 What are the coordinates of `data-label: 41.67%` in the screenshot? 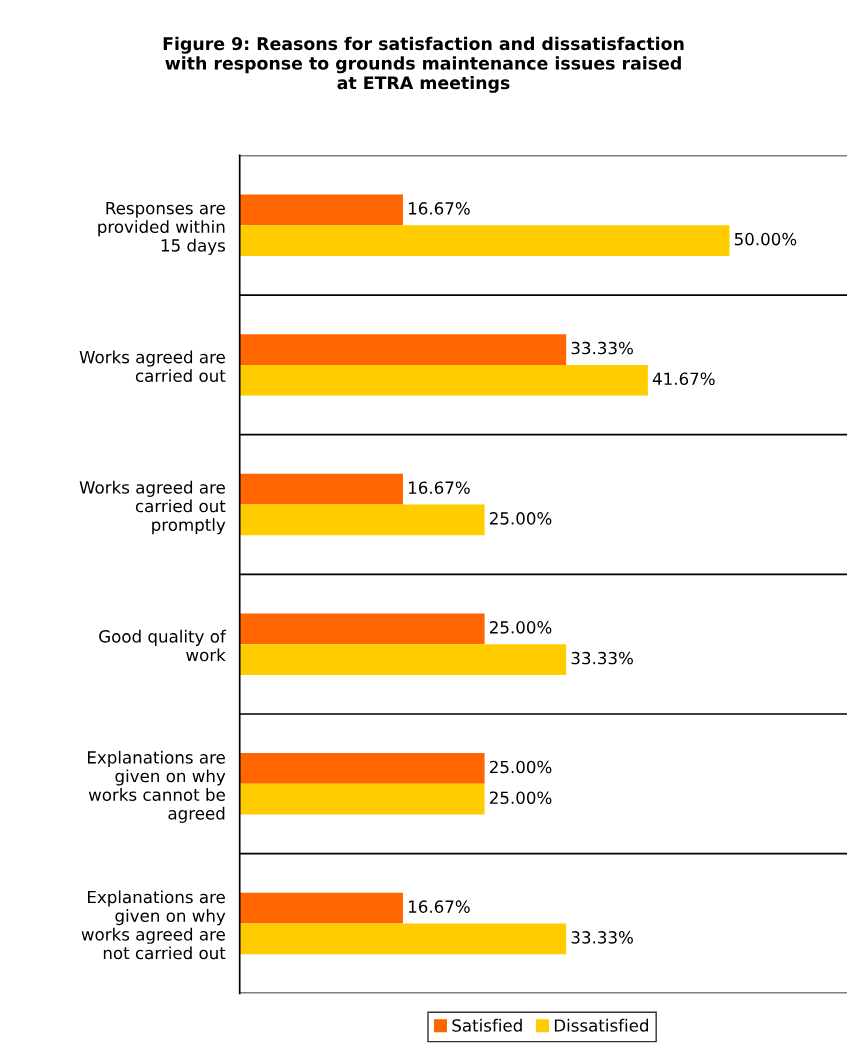 It's located at (683, 379).